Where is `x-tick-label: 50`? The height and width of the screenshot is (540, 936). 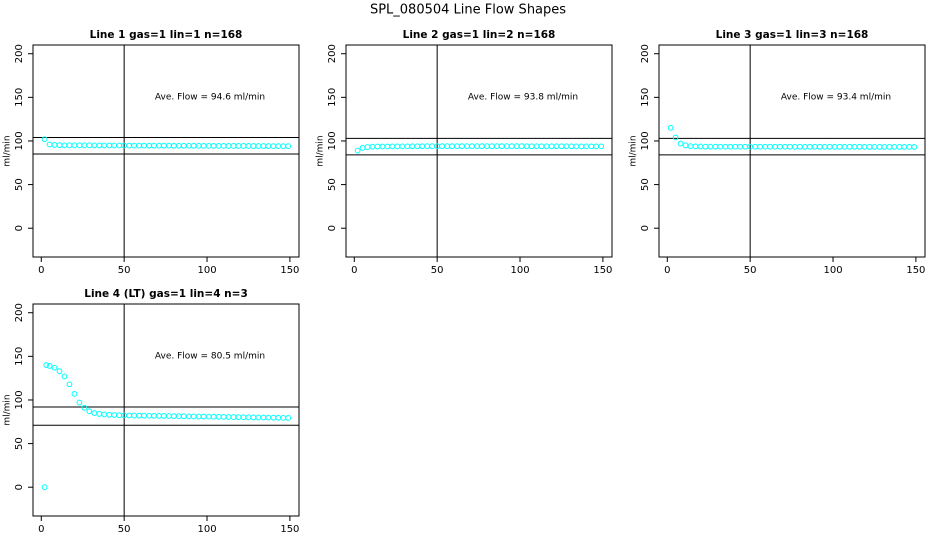
x-tick-label: 50 is located at coordinates (124, 270).